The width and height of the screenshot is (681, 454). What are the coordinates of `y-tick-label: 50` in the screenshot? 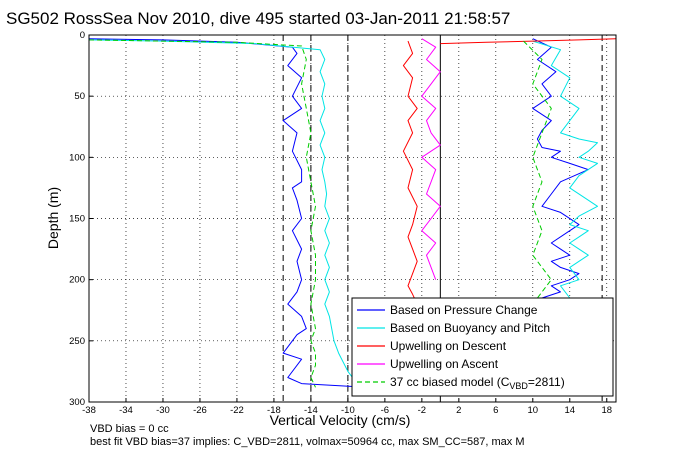 It's located at (79, 96).